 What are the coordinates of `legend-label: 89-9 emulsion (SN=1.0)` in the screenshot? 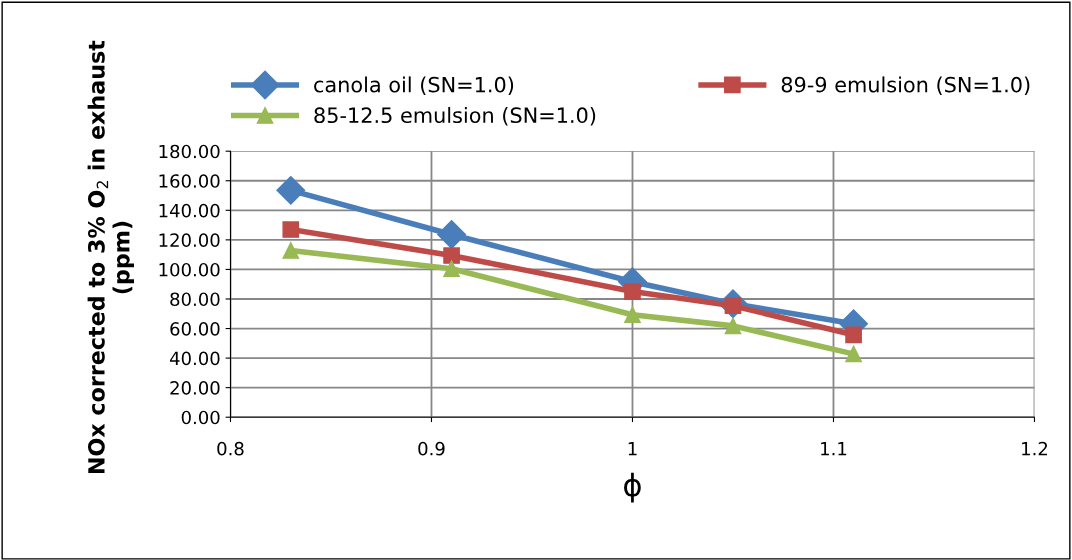 It's located at (905, 85).